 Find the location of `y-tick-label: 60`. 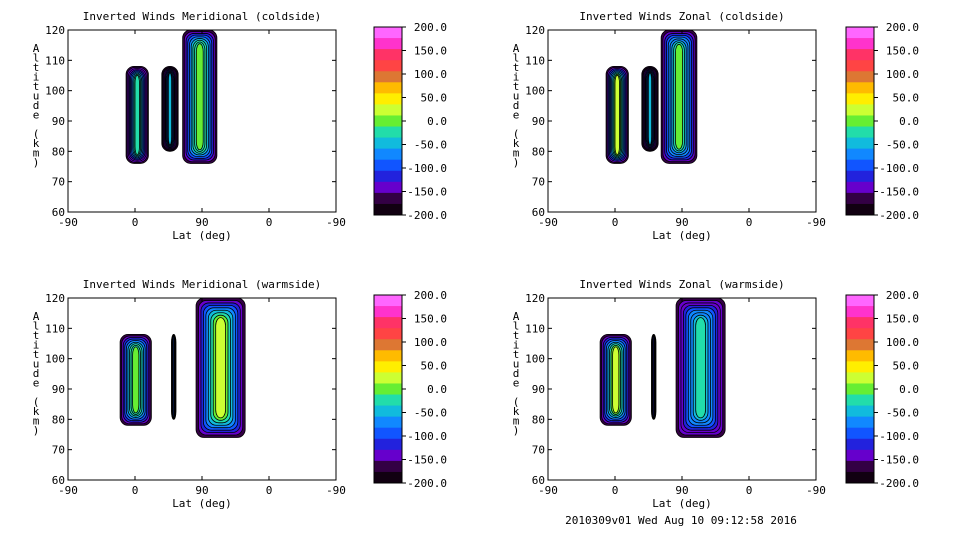

y-tick-label: 60 is located at coordinates (538, 480).